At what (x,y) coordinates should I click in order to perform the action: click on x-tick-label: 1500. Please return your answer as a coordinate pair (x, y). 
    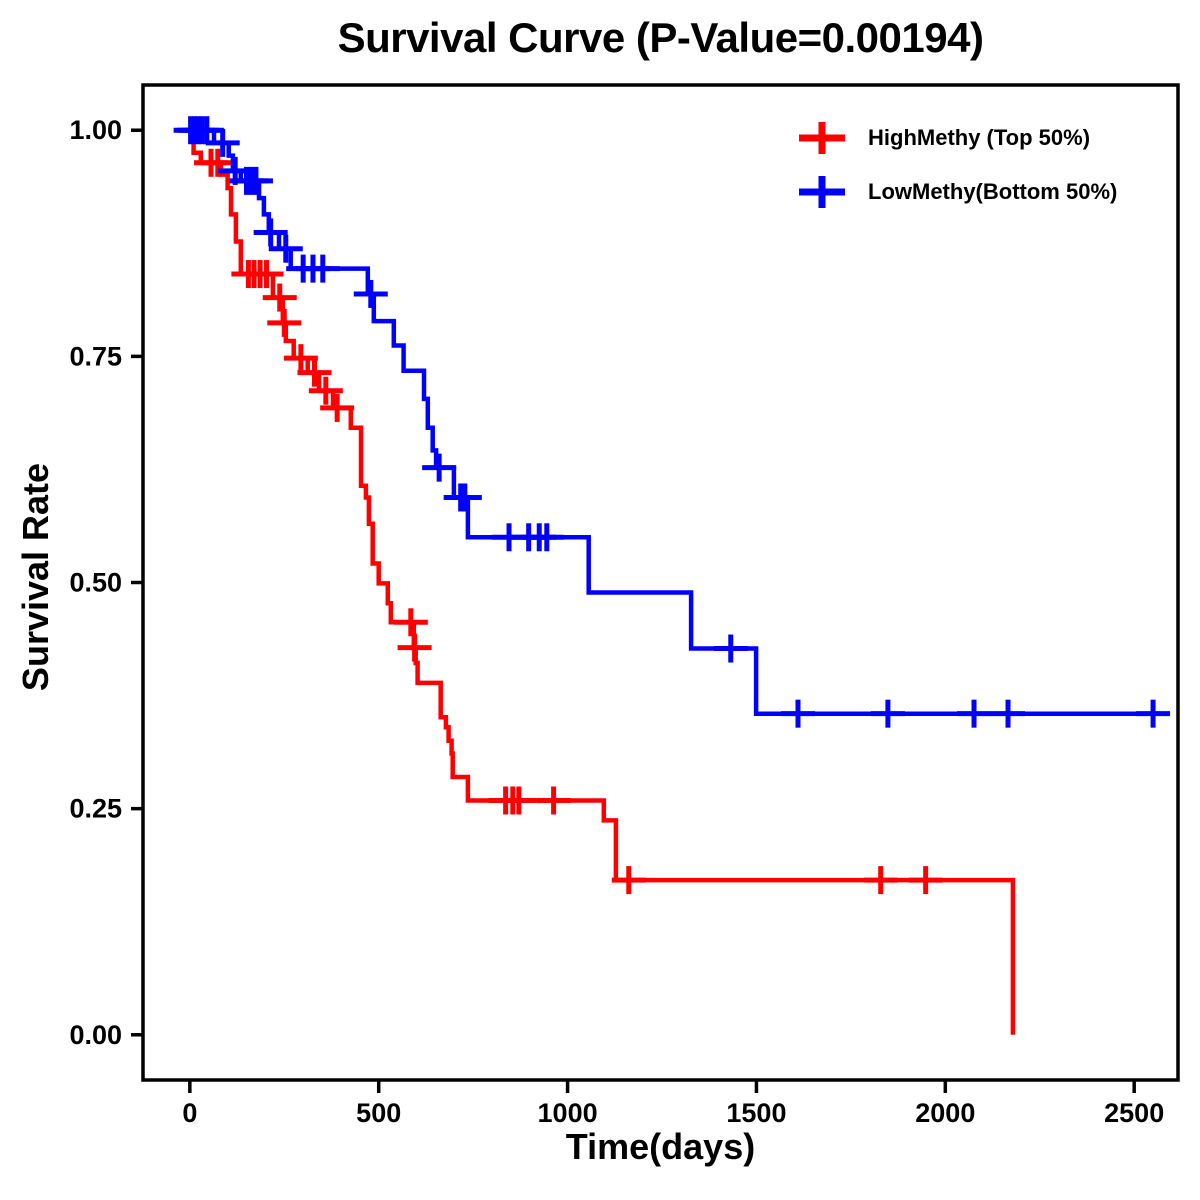
    Looking at the image, I should click on (756, 1113).